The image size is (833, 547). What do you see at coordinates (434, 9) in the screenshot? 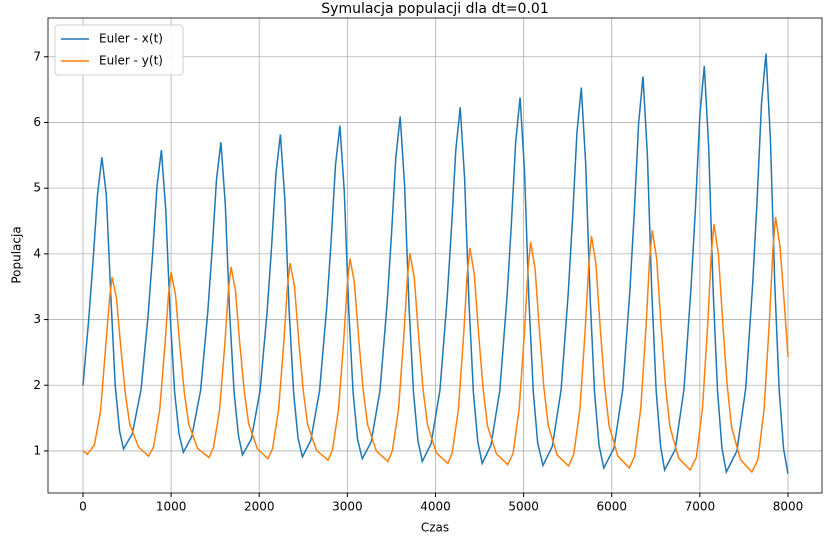
I see `chart-title: Symulacja populacji dla dt=0.01` at bounding box center [434, 9].